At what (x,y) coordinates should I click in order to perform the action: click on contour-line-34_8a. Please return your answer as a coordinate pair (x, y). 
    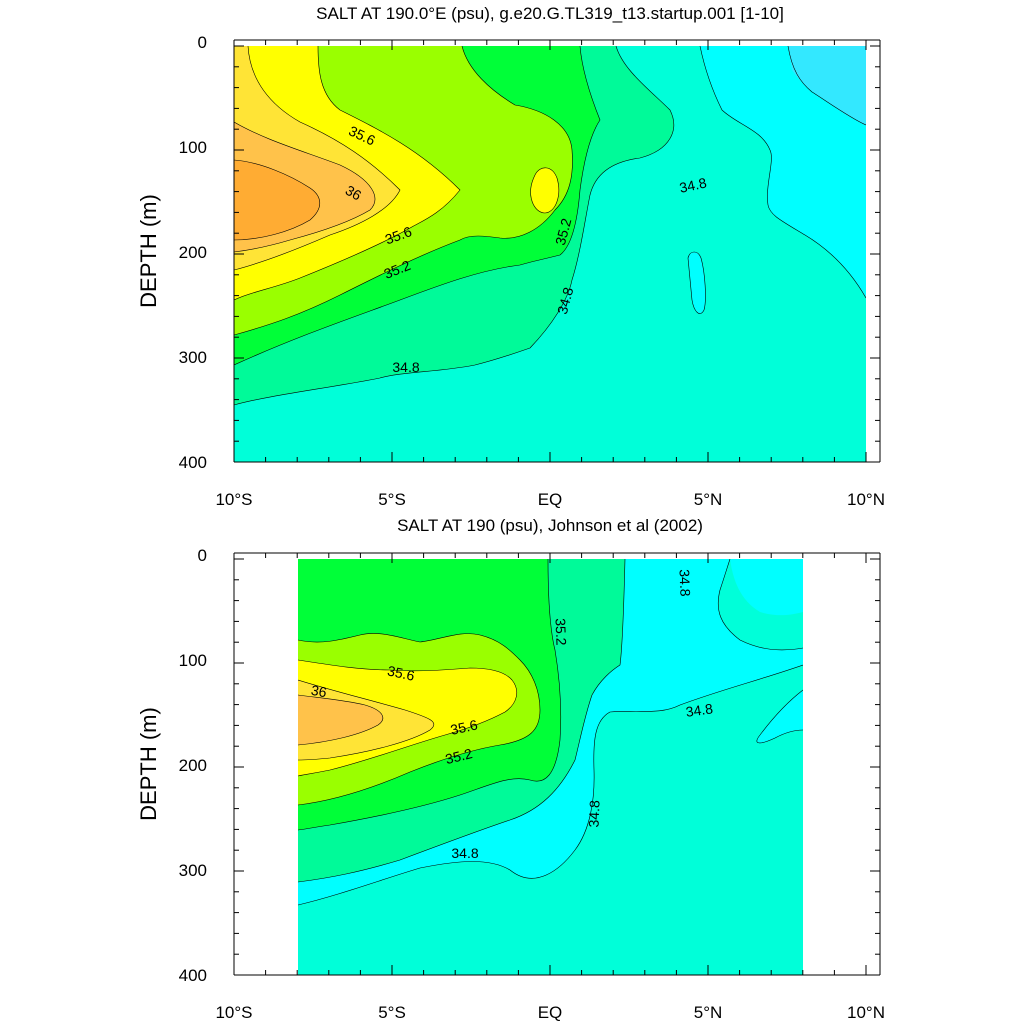
    Looking at the image, I should click on (782, 172).